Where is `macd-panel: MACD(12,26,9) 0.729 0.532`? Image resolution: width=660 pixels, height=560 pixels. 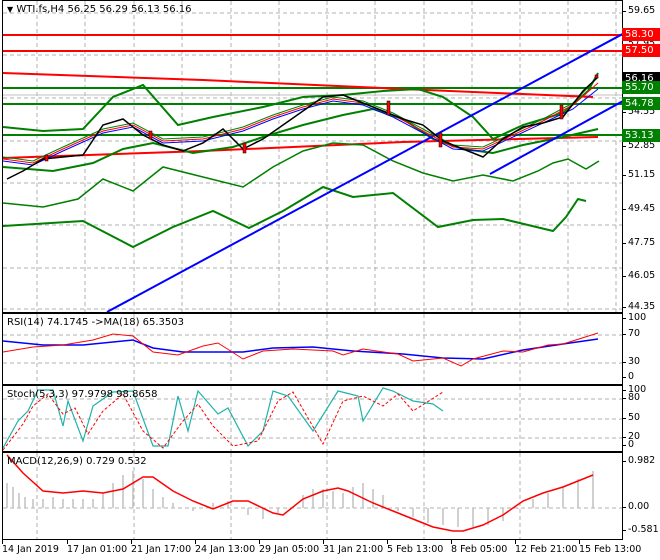 macd-panel: MACD(12,26,9) 0.729 0.532 is located at coordinates (312, 496).